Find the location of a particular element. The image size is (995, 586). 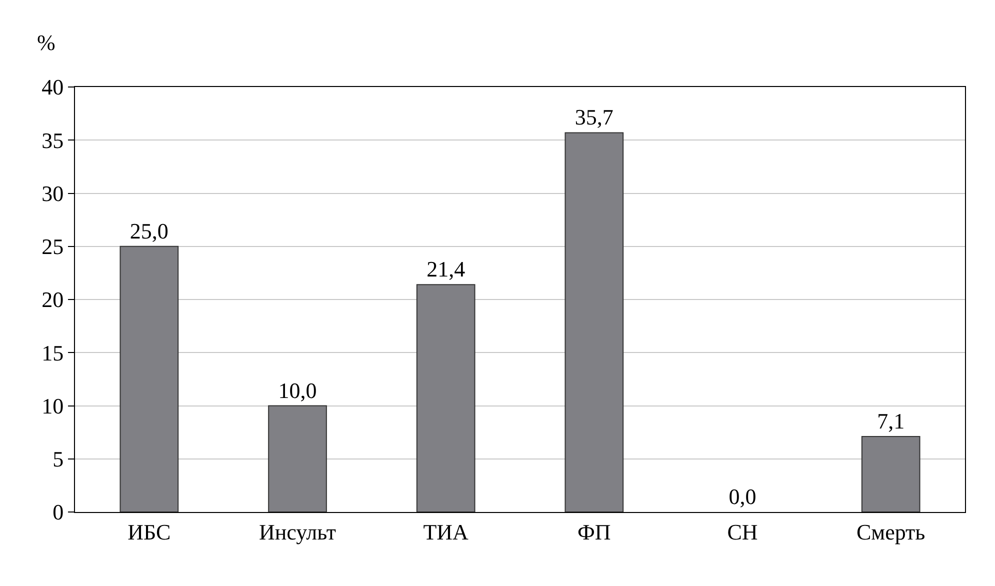

data-label: 0,0 is located at coordinates (742, 496).